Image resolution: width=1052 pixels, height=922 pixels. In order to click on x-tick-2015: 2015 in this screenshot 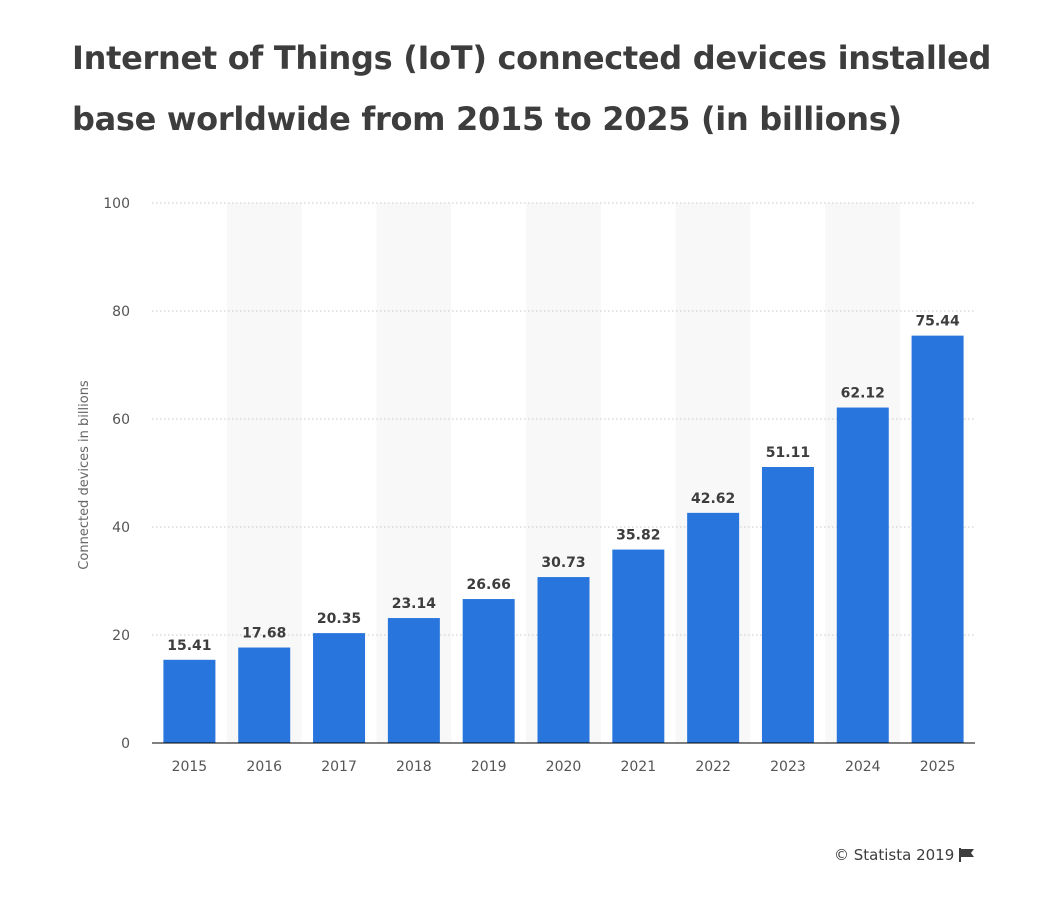, I will do `click(190, 767)`.